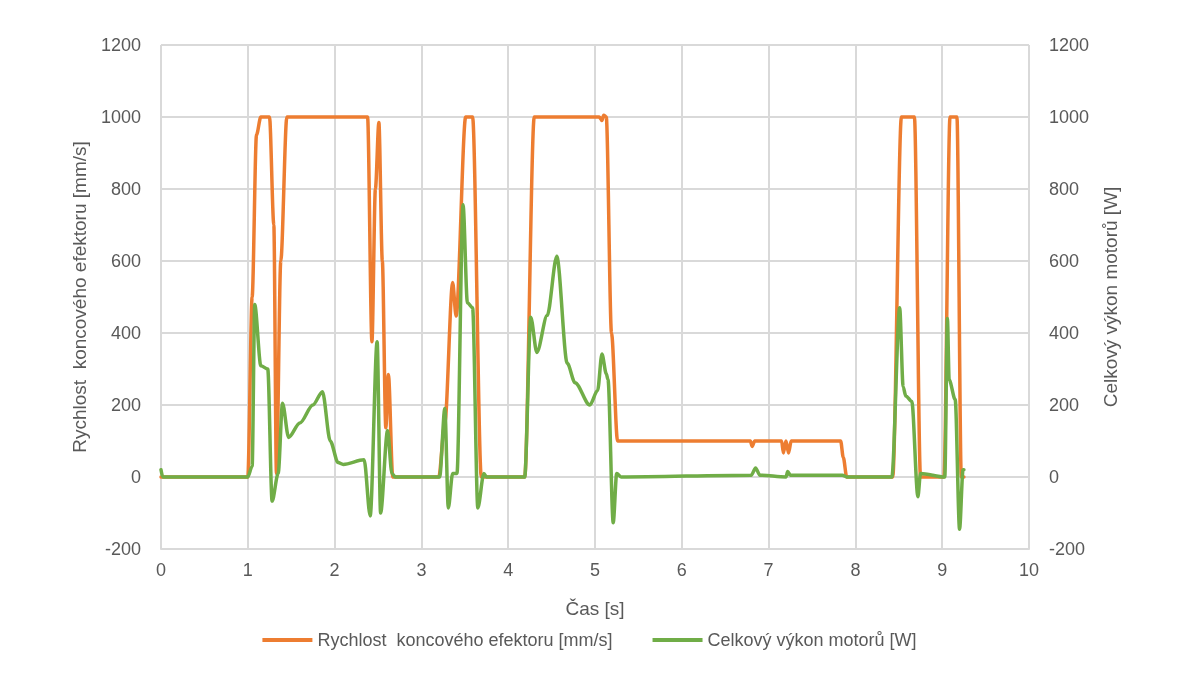 The image size is (1179, 682). What do you see at coordinates (125, 405) in the screenshot?
I see `y-tick-label: 200` at bounding box center [125, 405].